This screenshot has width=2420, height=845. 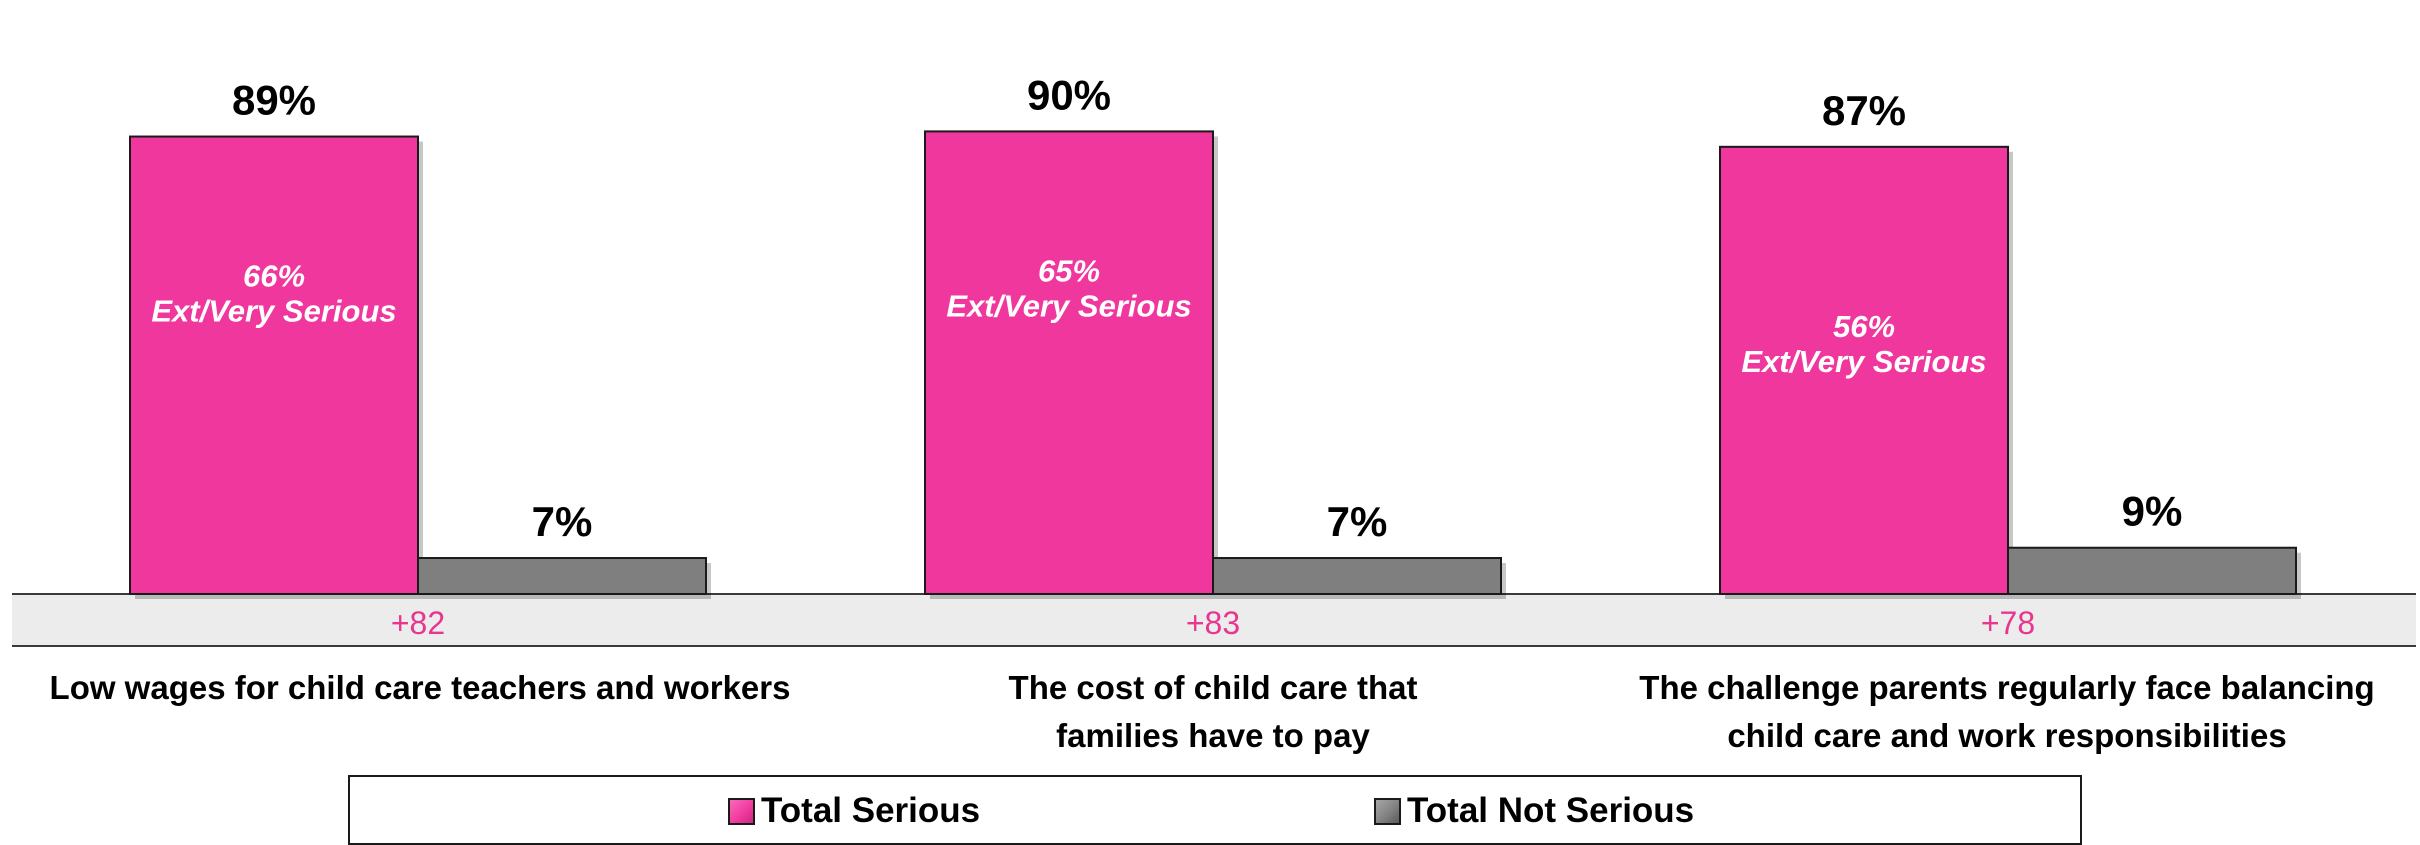 I want to click on category-label-2-line-1: The cost of child care that, so click(x=1213, y=687).